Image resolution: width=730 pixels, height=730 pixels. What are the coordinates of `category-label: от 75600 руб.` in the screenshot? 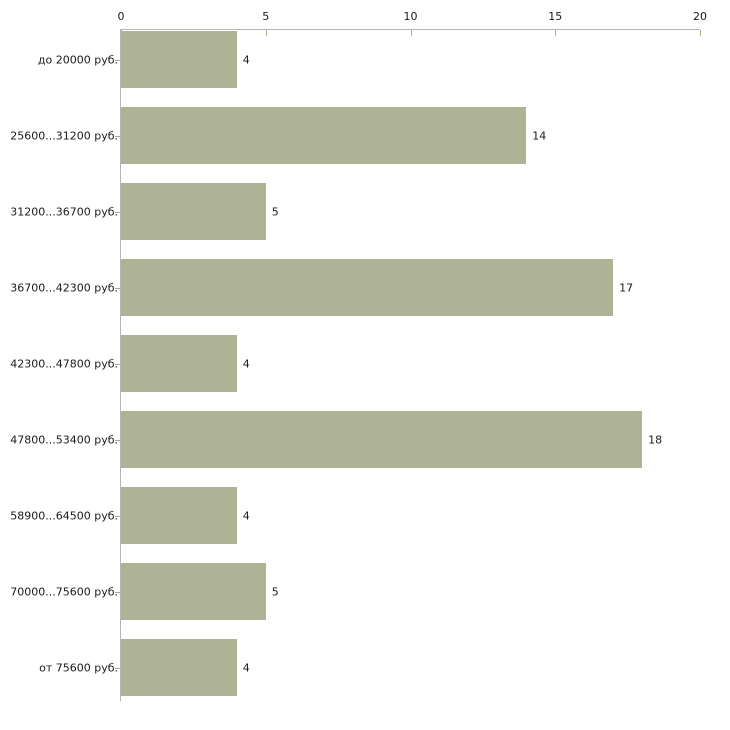 It's located at (78, 667).